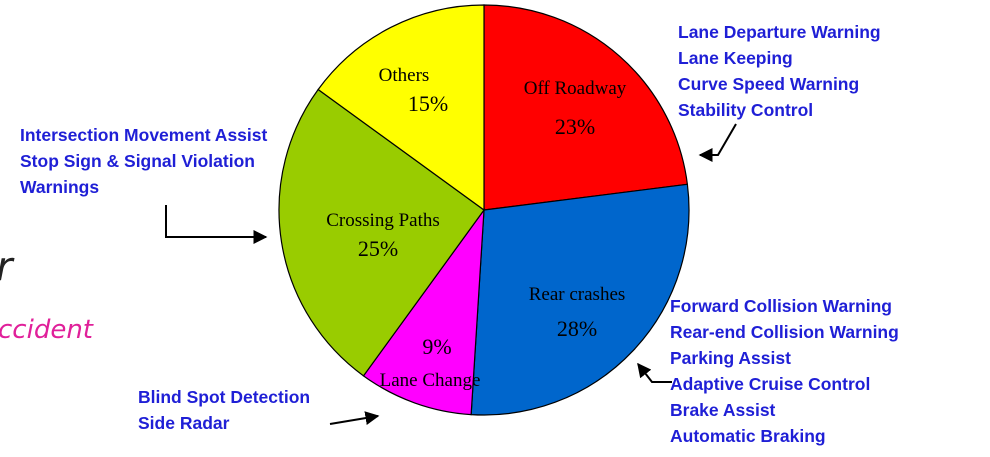 The width and height of the screenshot is (990, 457). I want to click on annotation-line: Blind Spot Detection, so click(224, 397).